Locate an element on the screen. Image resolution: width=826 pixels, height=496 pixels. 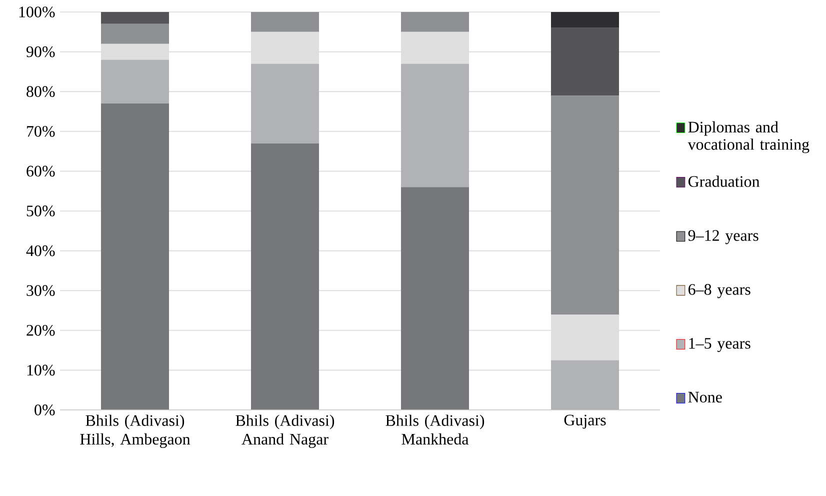
y-tick-label: 30% is located at coordinates (40, 290).